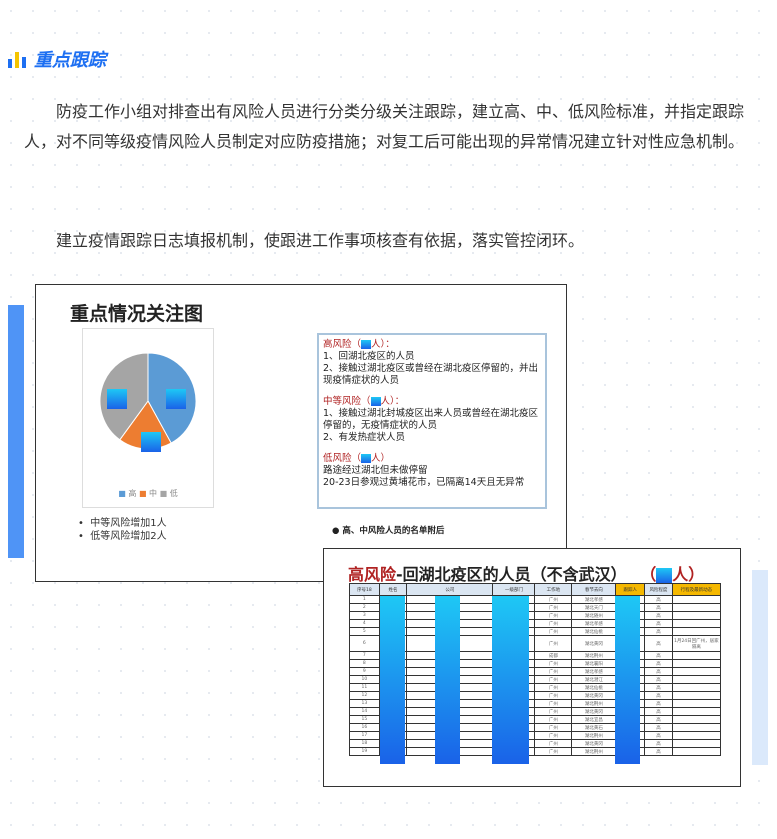 The height and width of the screenshot is (839, 777). What do you see at coordinates (16, 431) in the screenshot?
I see `decorative-bar-left` at bounding box center [16, 431].